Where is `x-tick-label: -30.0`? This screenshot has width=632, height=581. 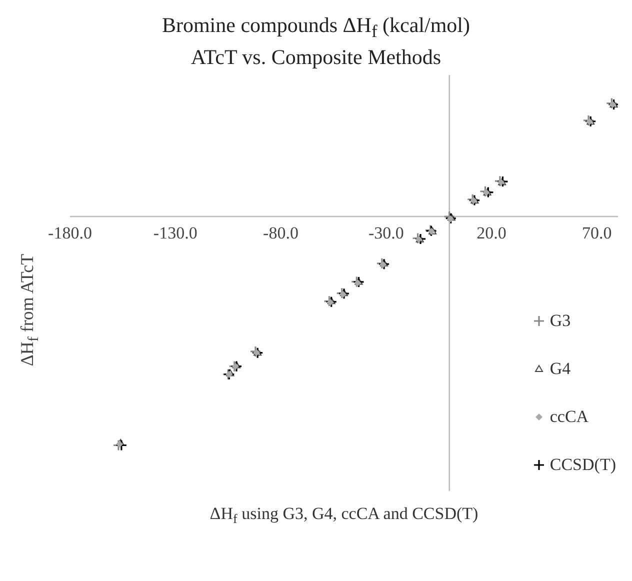 x-tick-label: -30.0 is located at coordinates (386, 233).